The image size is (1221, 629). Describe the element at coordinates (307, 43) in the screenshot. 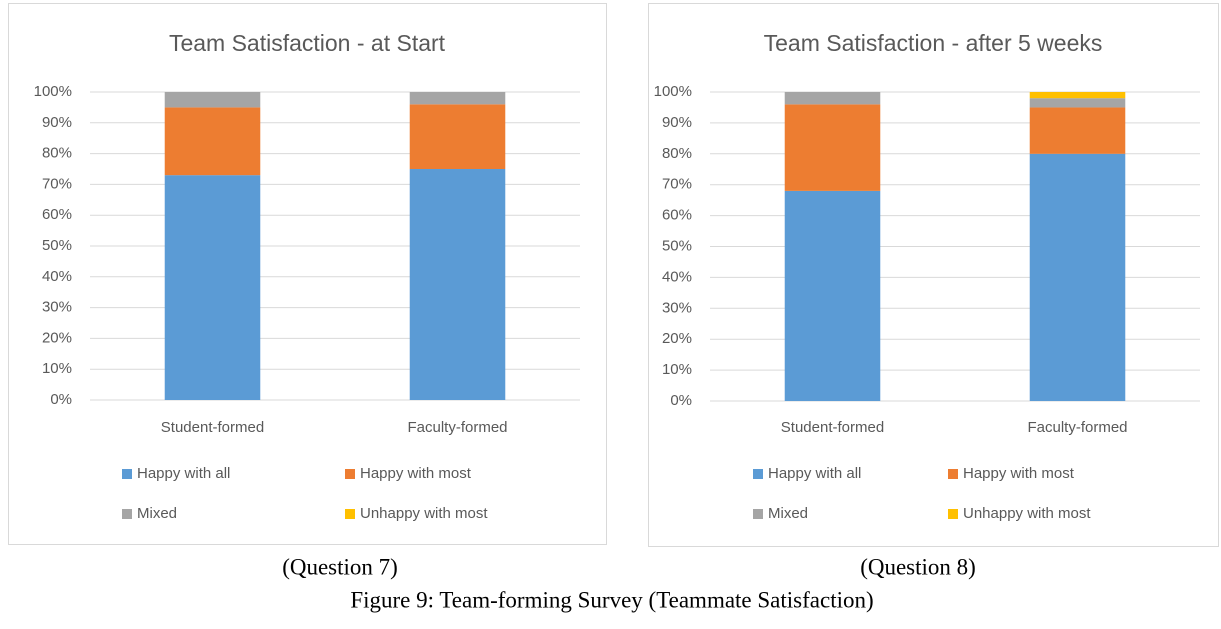

I see `chart-title: Team Satisfaction - at Start` at that location.